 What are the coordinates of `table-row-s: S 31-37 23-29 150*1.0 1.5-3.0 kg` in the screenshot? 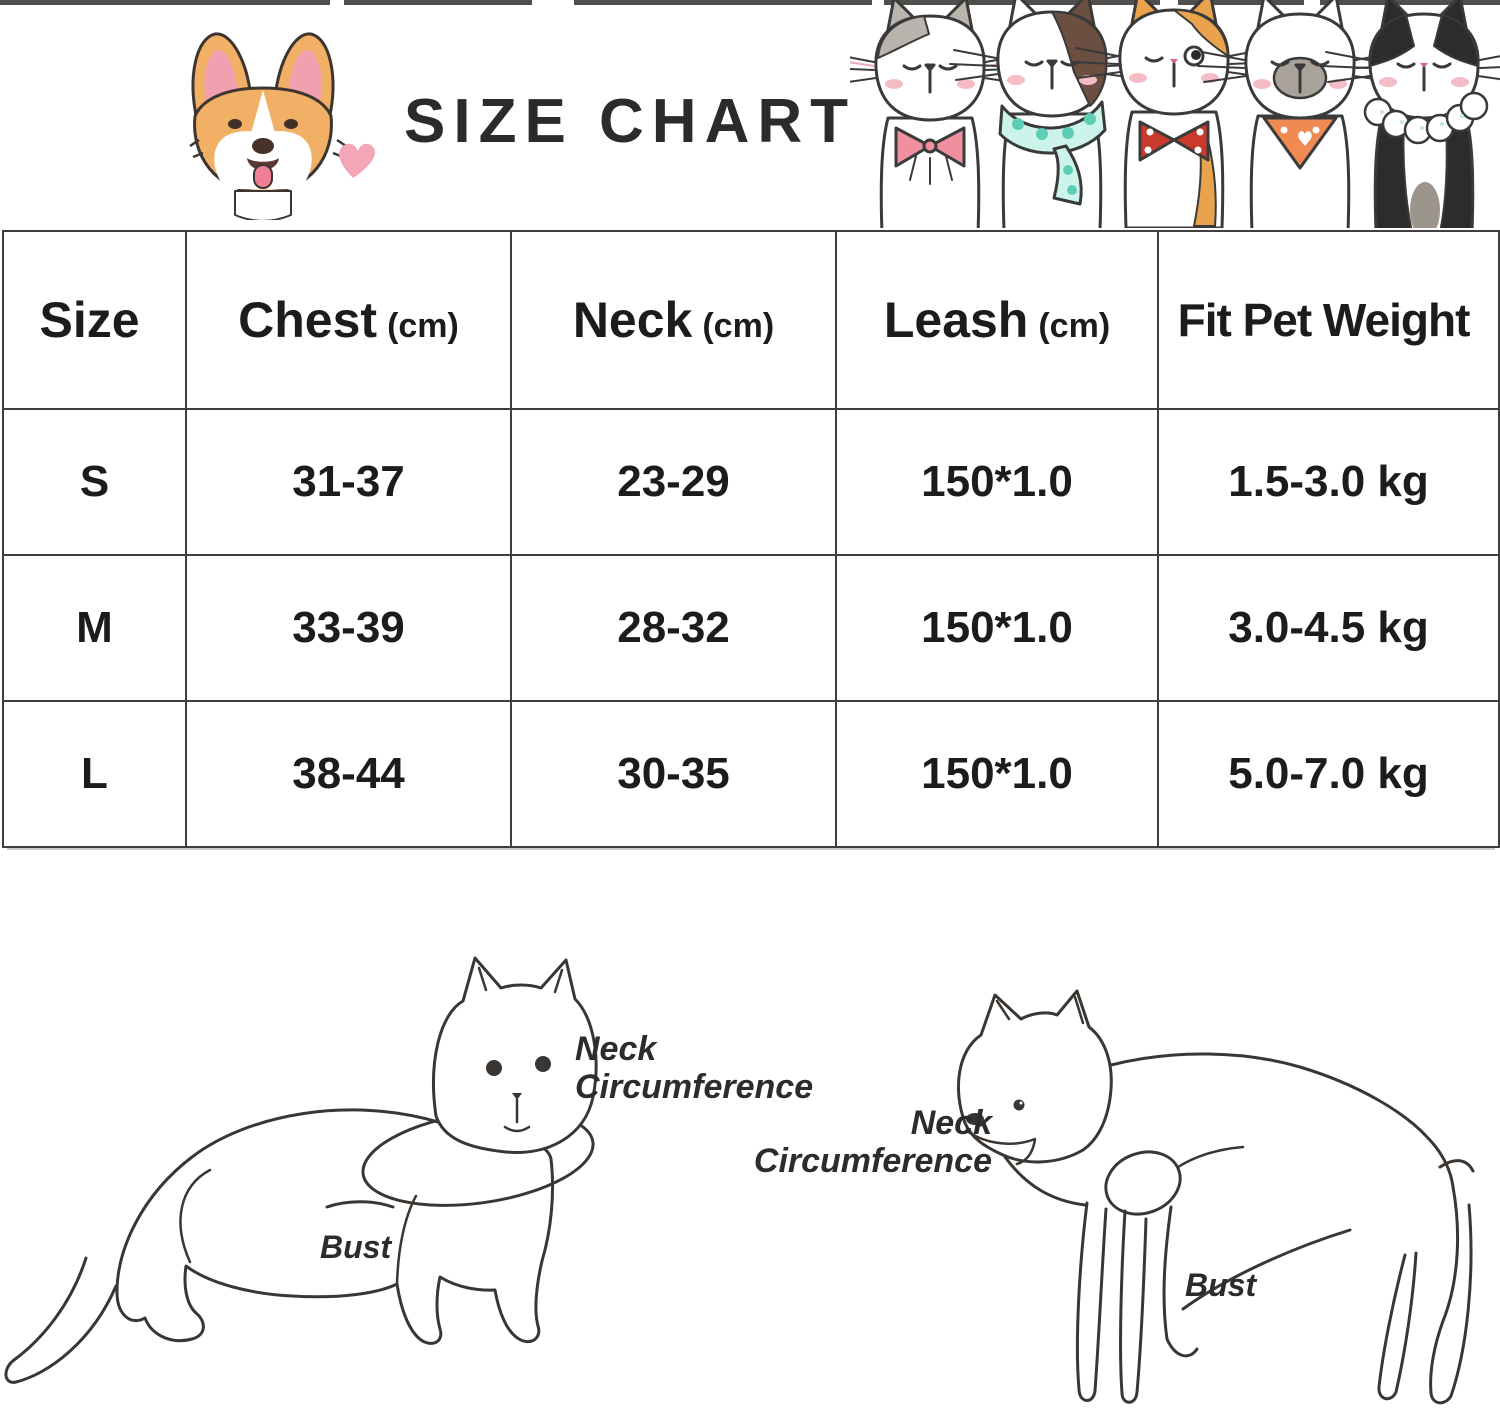 It's located at (751, 482).